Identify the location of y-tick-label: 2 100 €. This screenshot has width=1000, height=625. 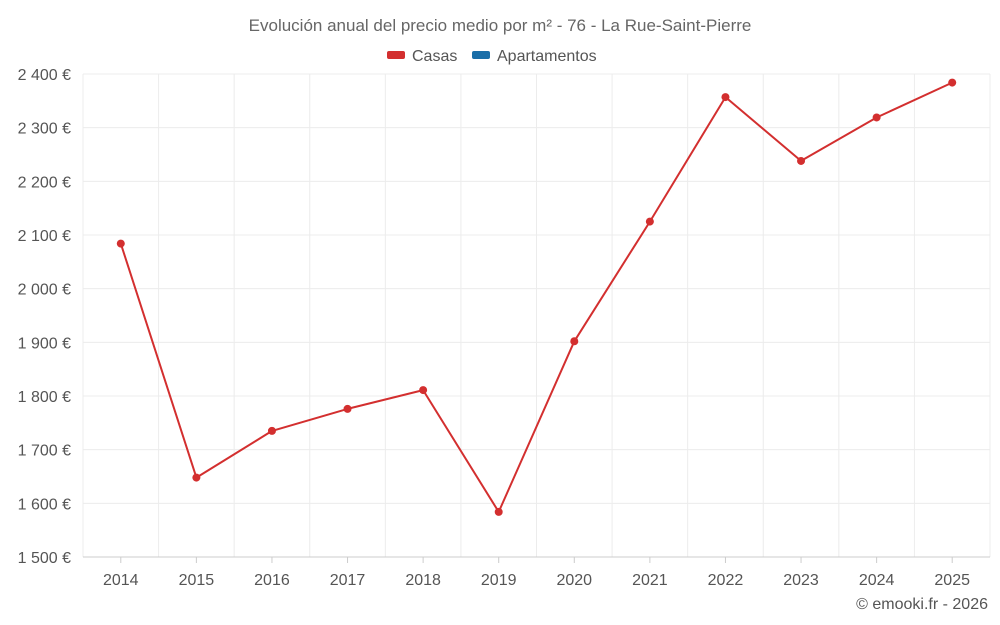
(44, 236).